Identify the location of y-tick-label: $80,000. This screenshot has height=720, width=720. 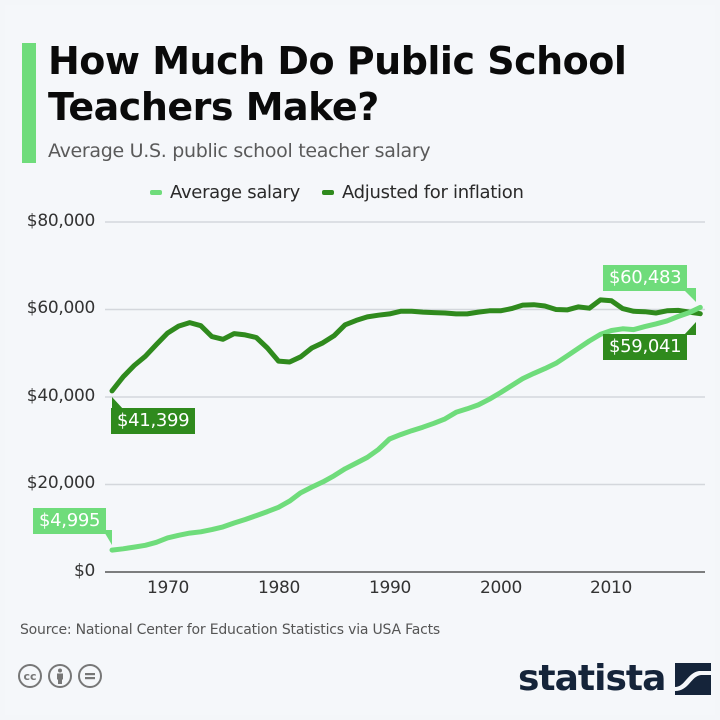
(61, 221).